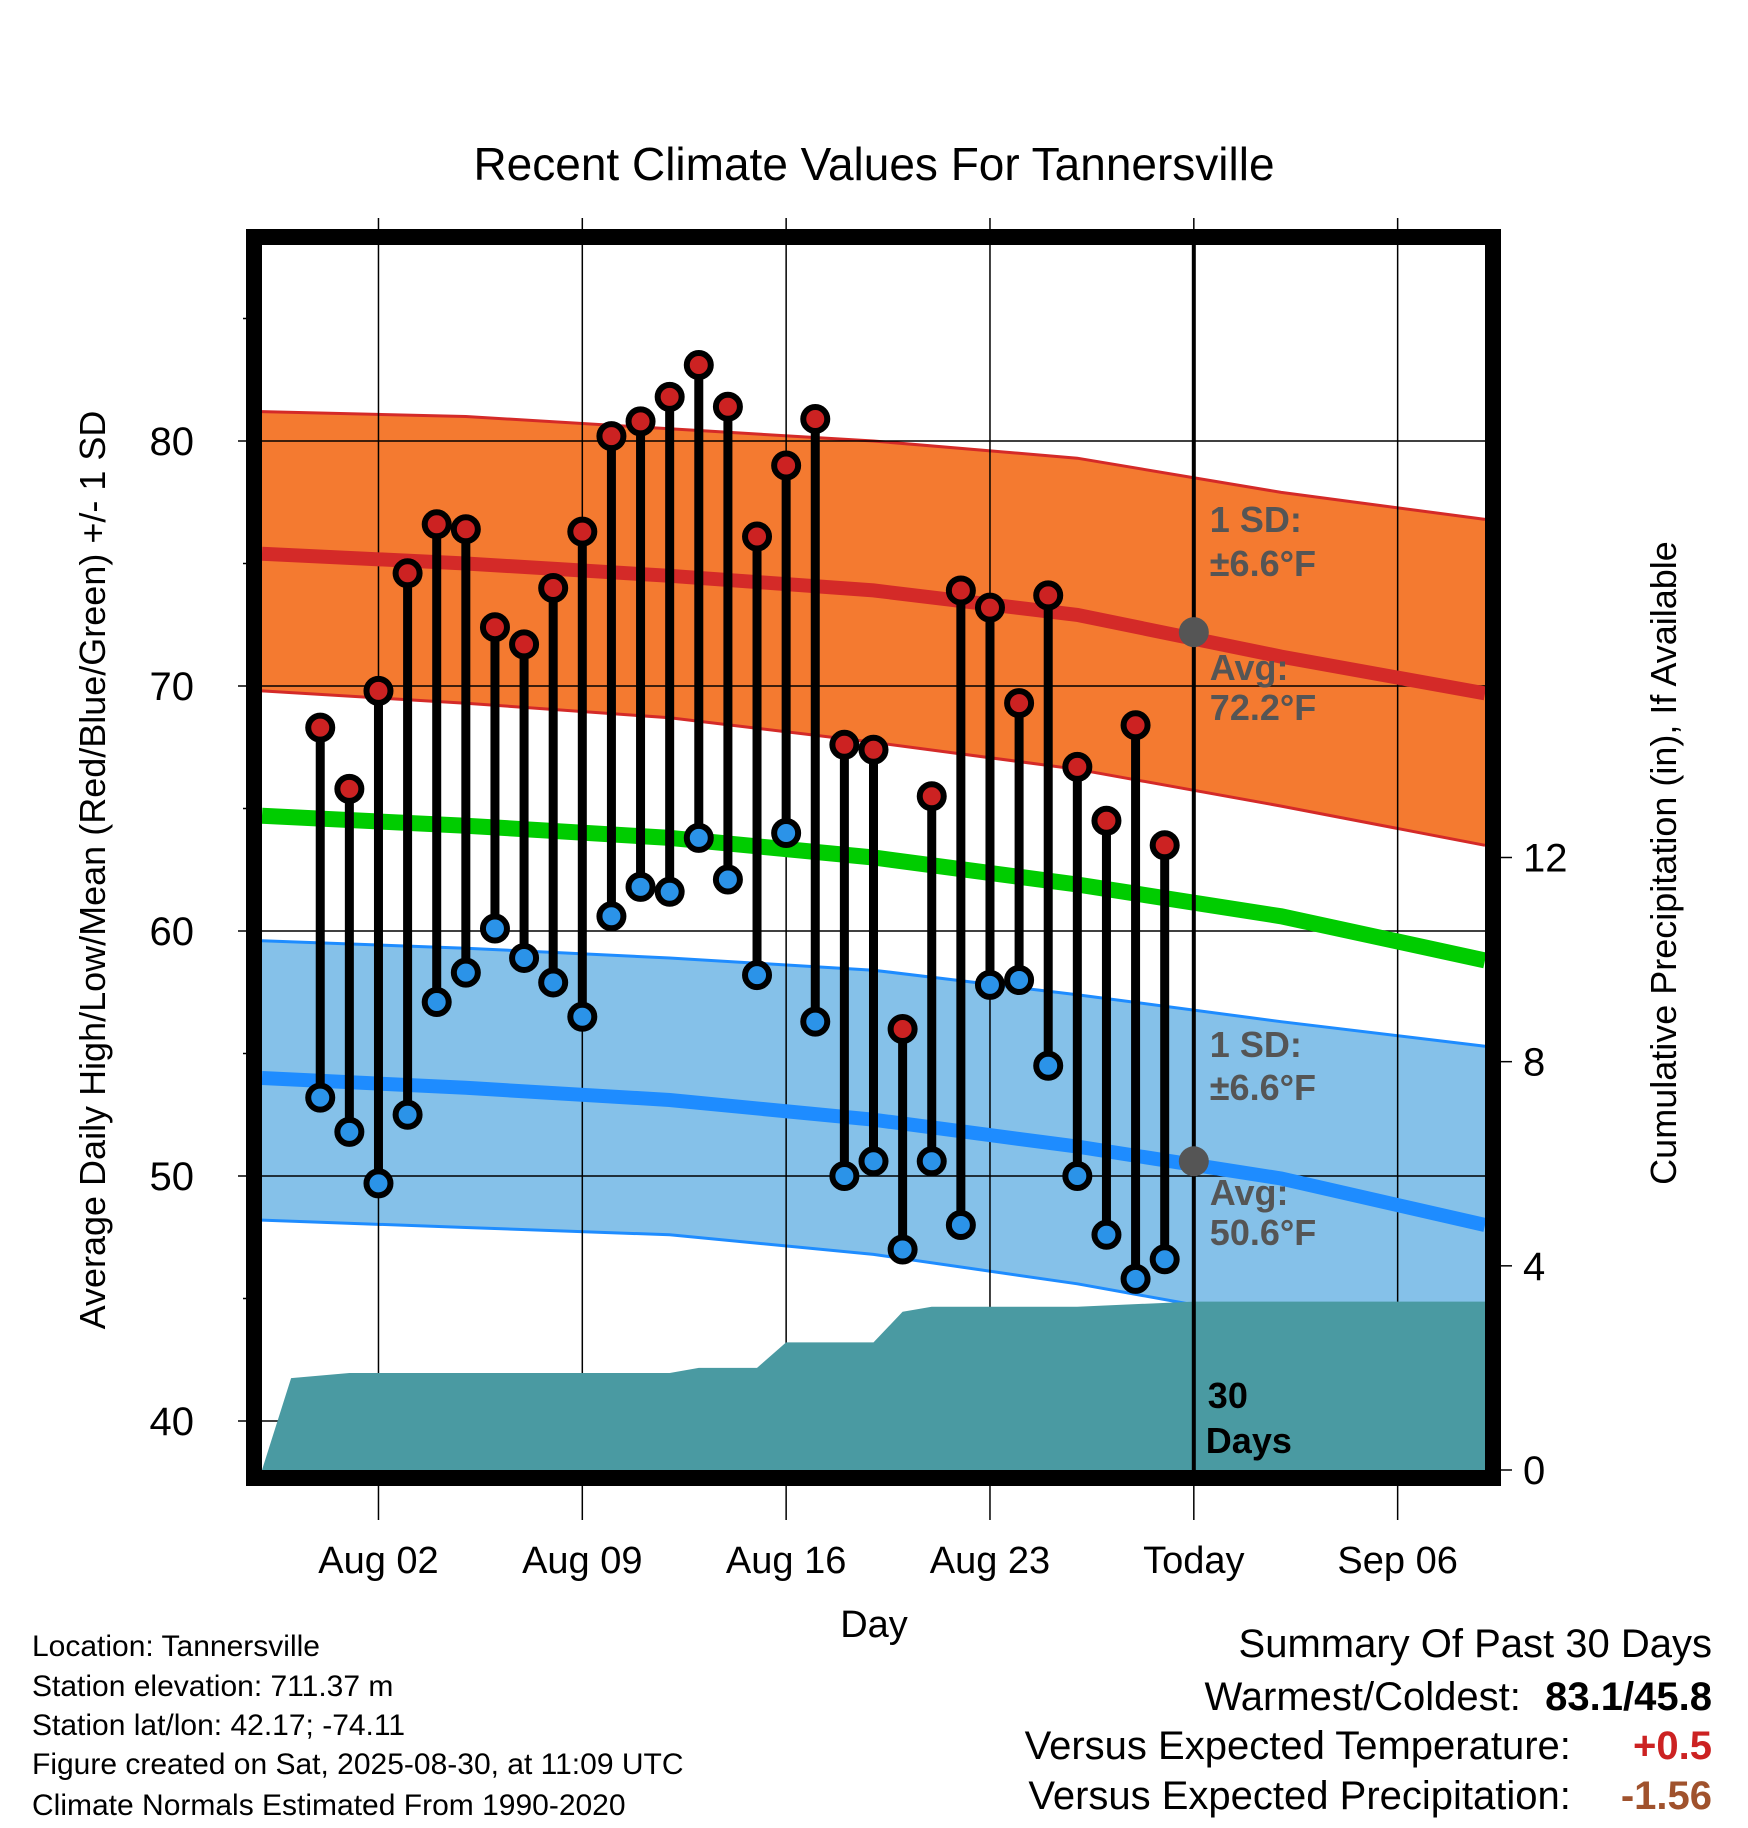 The height and width of the screenshot is (1828, 1748). Describe the element at coordinates (1628, 1697) in the screenshot. I see `summary-warmest-value: 83.1/45.8` at that location.